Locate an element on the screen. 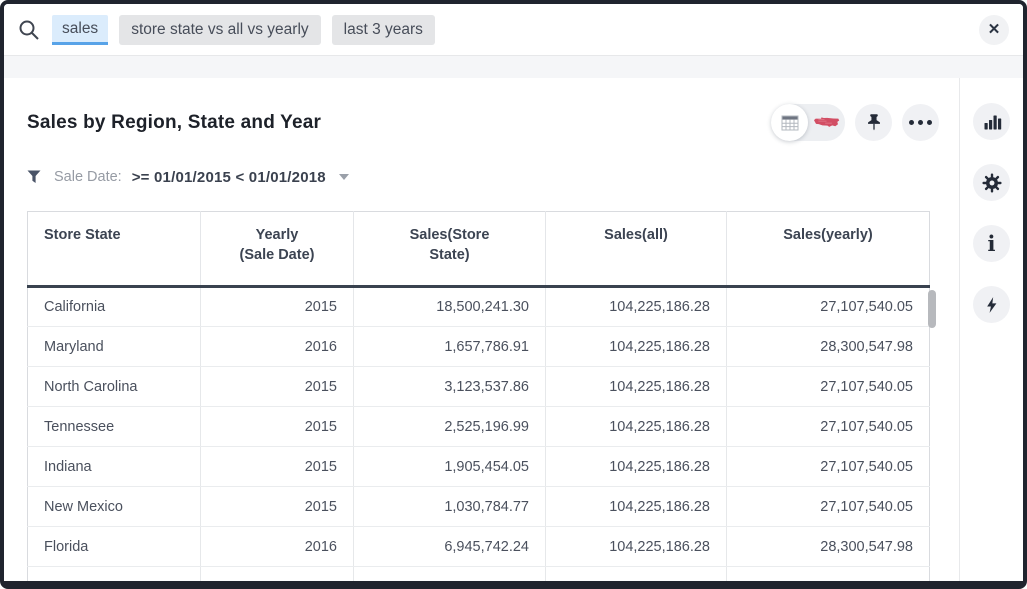 The image size is (1027, 589). table-row-partial is located at coordinates (478, 573).